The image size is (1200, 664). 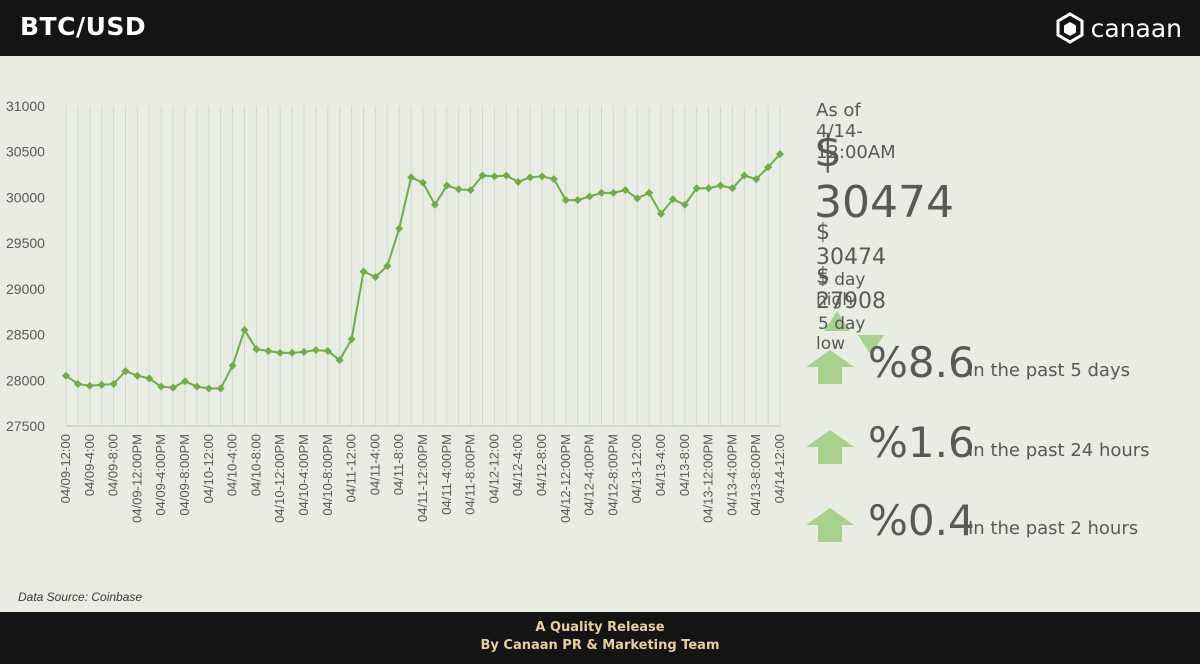 What do you see at coordinates (541, 465) in the screenshot?
I see `x-tick-label: 04/12-8:00` at bounding box center [541, 465].